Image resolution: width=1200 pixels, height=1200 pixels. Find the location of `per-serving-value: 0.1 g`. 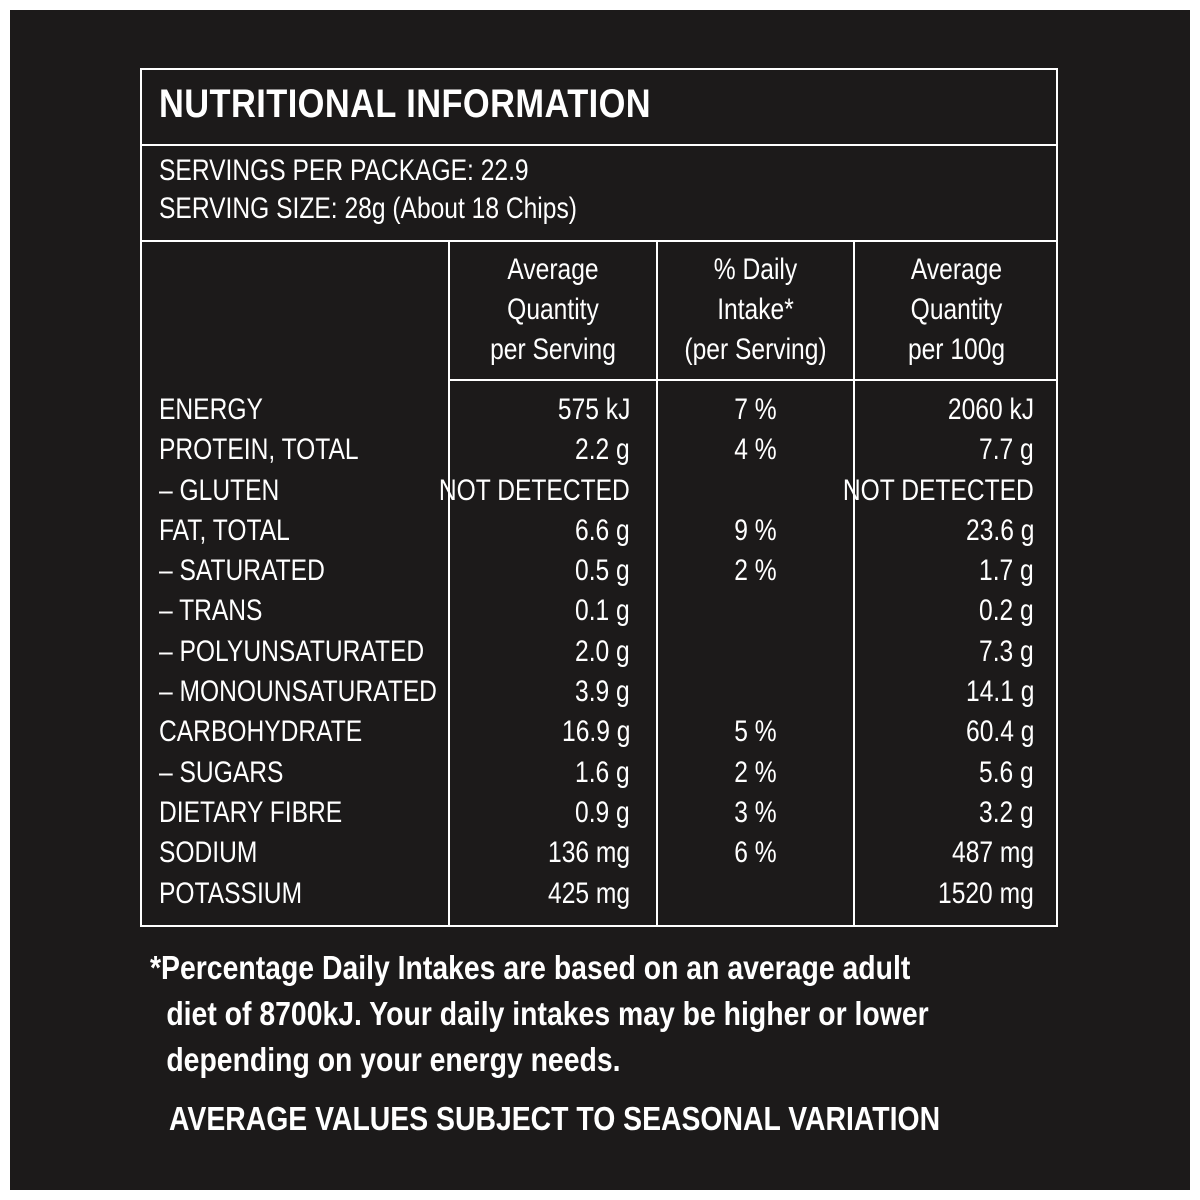

per-serving-value: 0.1 g is located at coordinates (602, 611).